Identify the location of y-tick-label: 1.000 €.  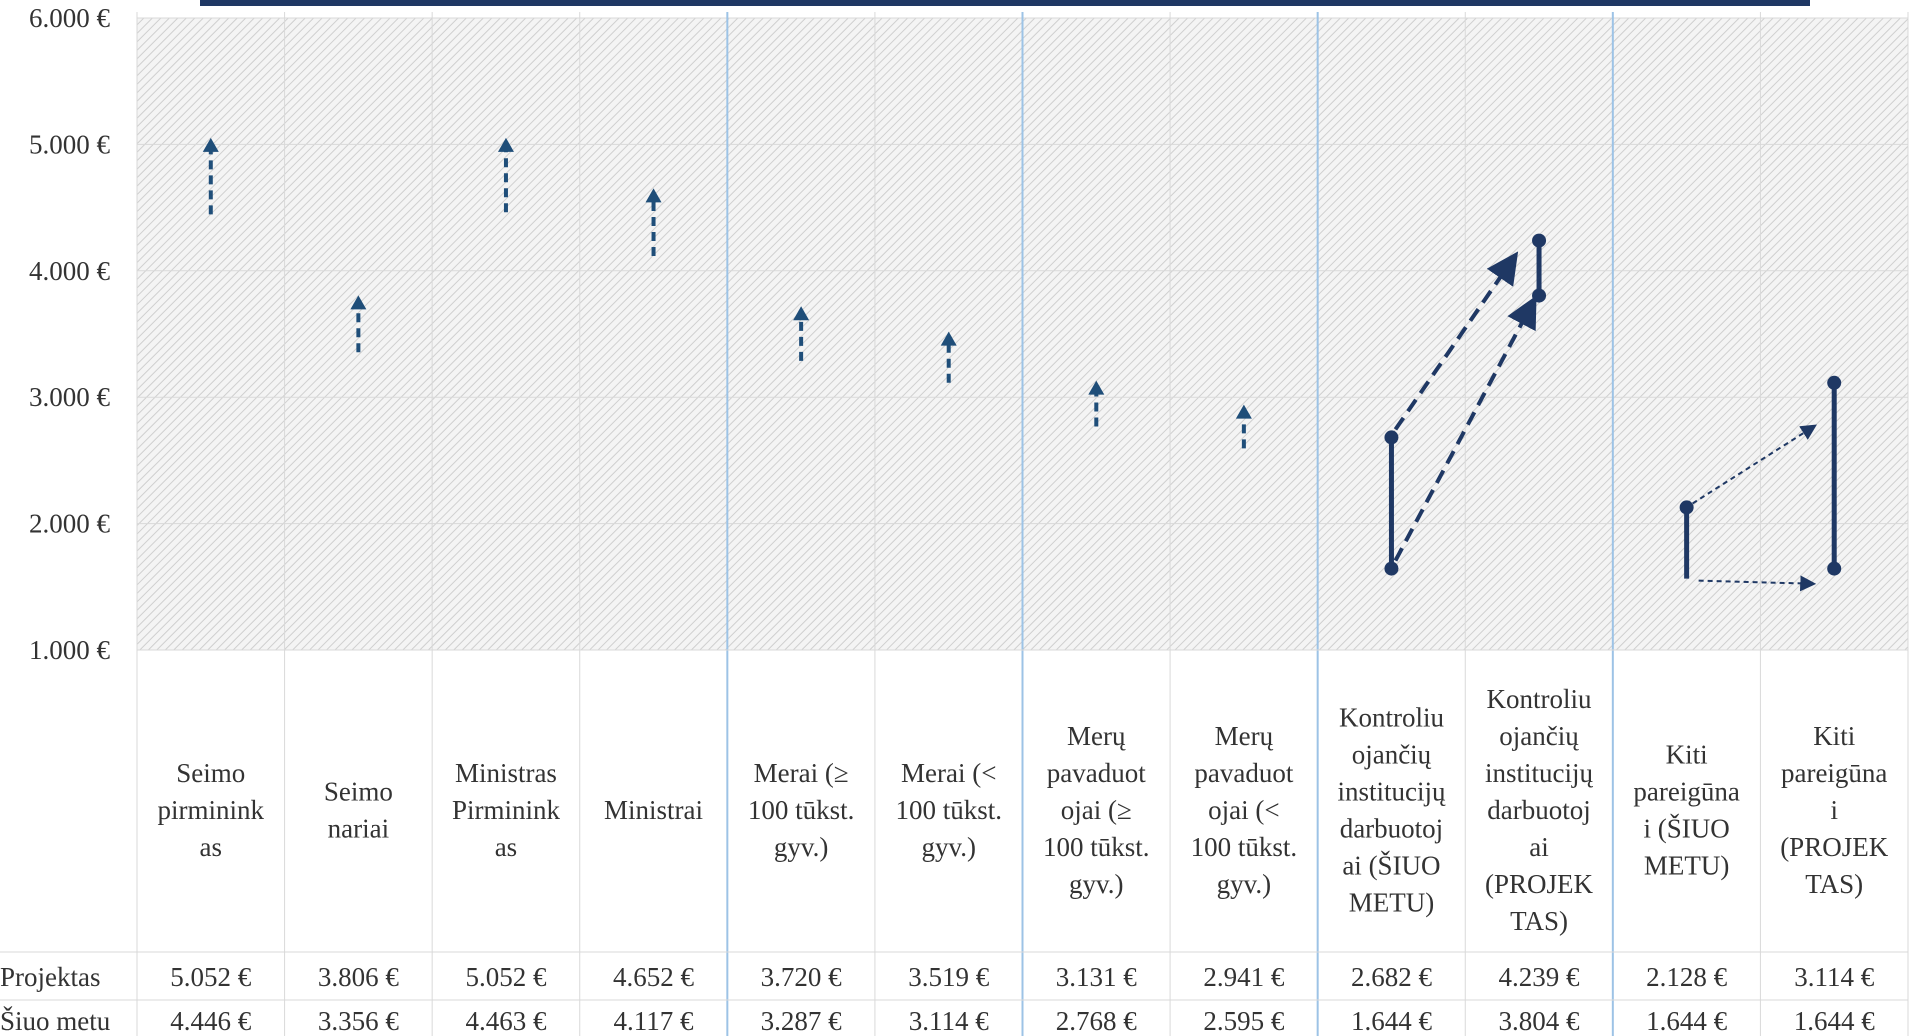
(70, 650).